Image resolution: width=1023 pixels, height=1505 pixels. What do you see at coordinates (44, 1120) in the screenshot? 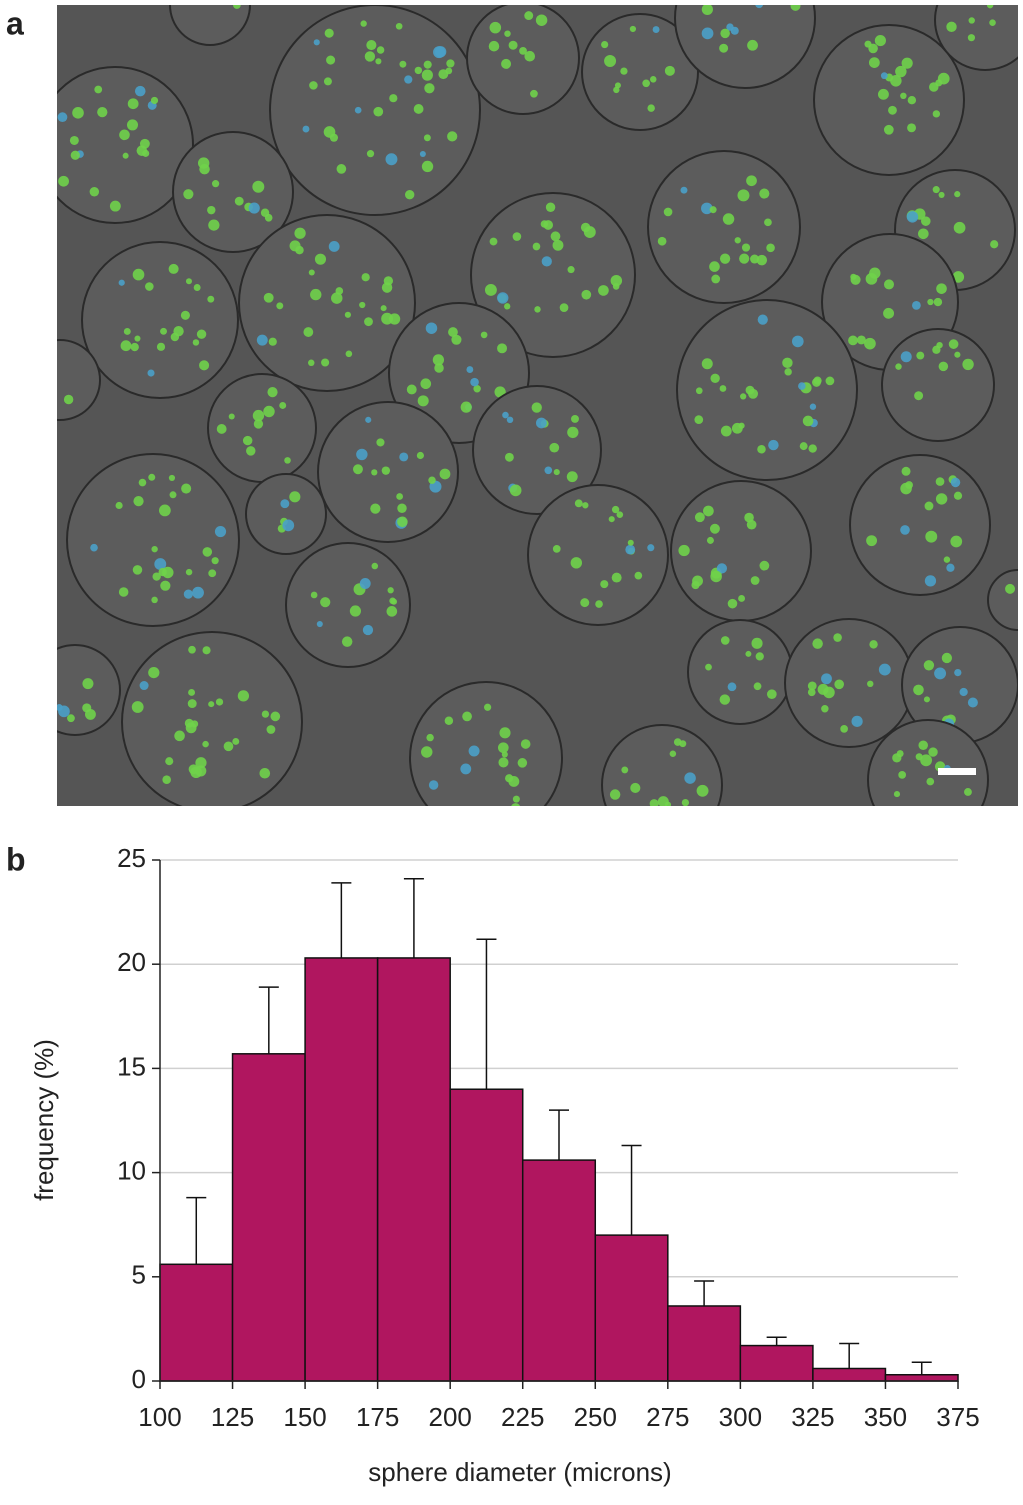
I see `y-axis-label: frequency (%)` at bounding box center [44, 1120].